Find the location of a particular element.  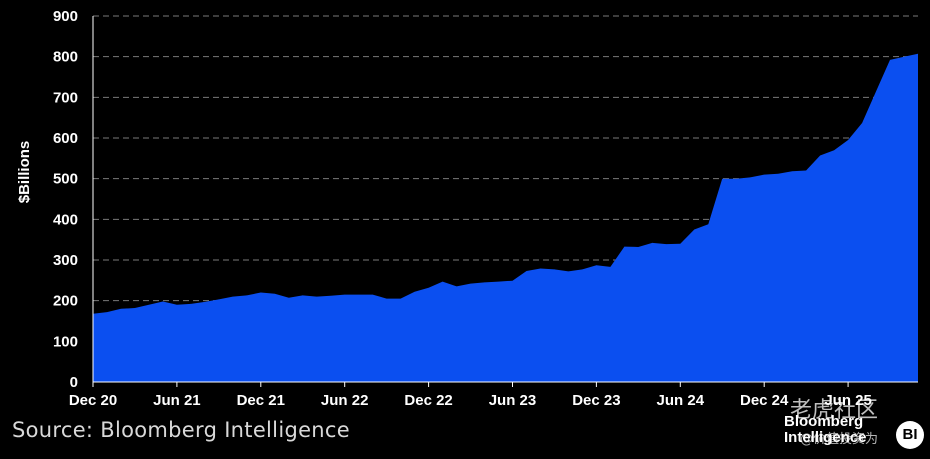

bloomberg-intelligence-logo: Bloomberg Intelligence is located at coordinates (825, 430).